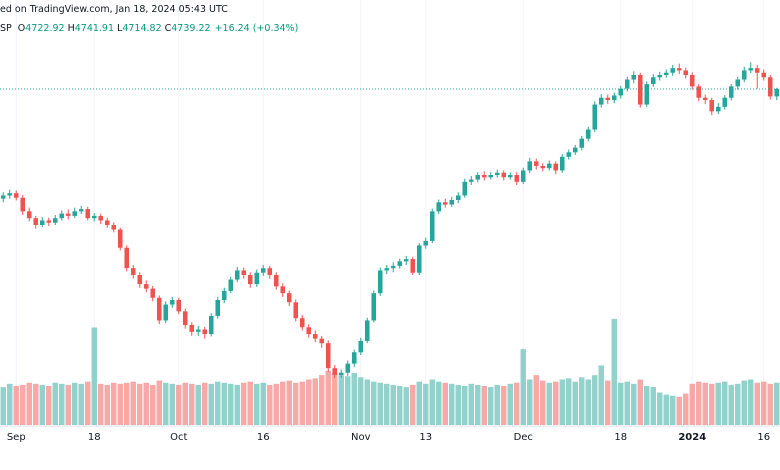 This screenshot has width=780, height=470. Describe the element at coordinates (94, 437) in the screenshot. I see `x-tick-label: 18` at that location.